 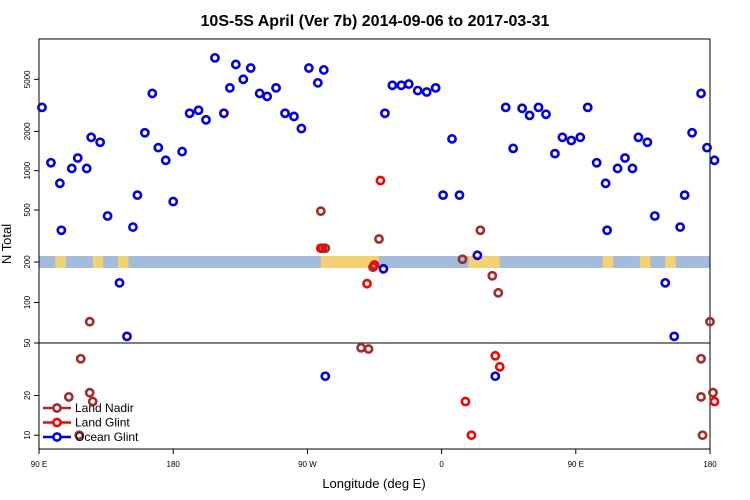 I want to click on legend-marker-ocean-glint, so click(x=57, y=437).